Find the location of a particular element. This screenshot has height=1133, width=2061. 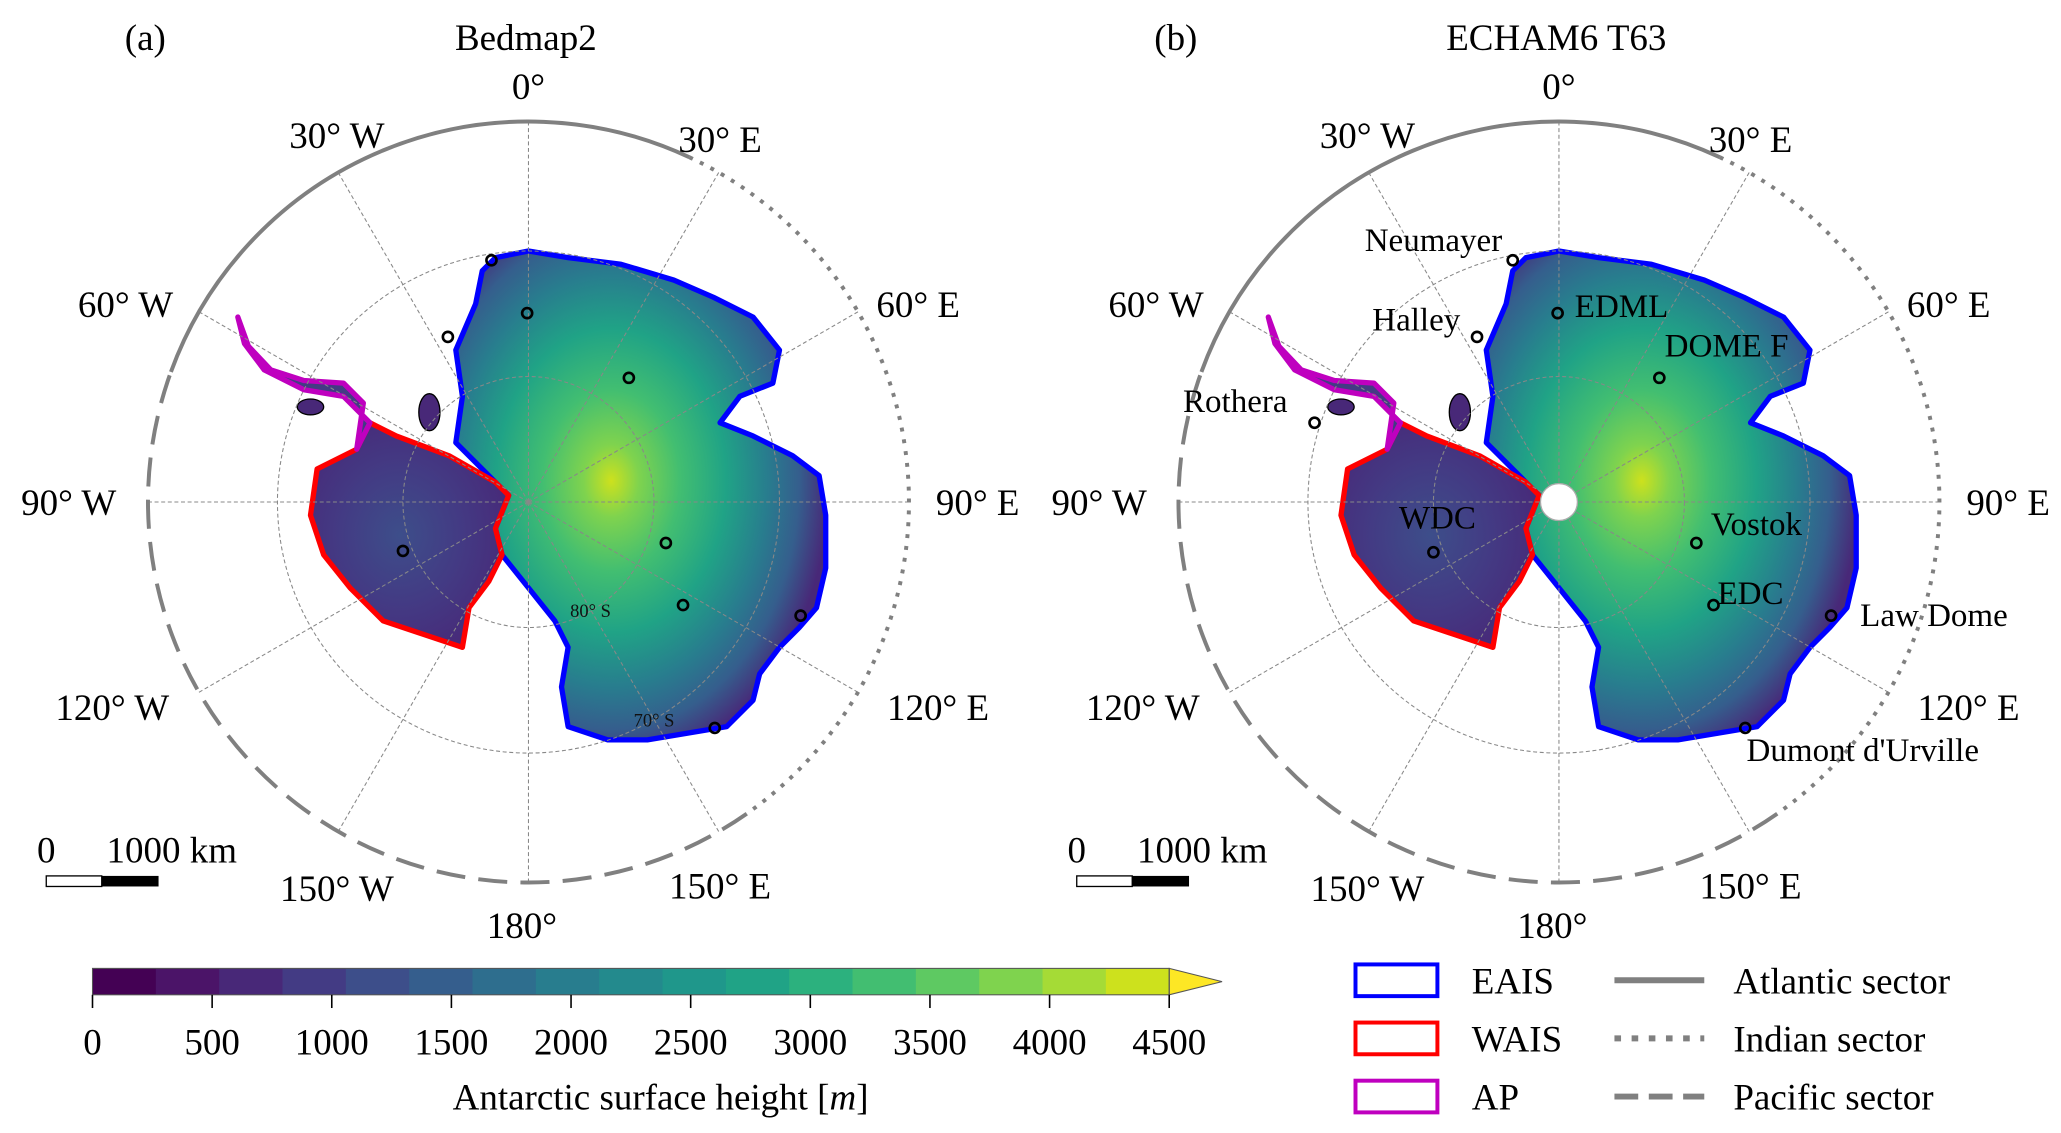

panel-letter: (a) is located at coordinates (145, 38).